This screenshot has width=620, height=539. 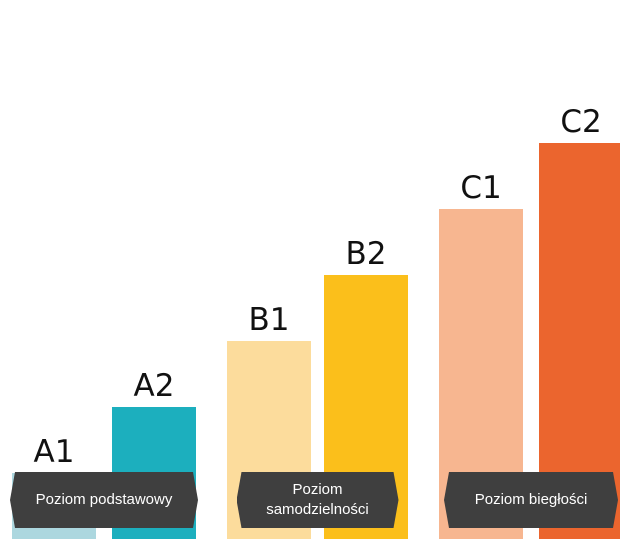 I want to click on bar-label-a1: A1, so click(x=54, y=452).